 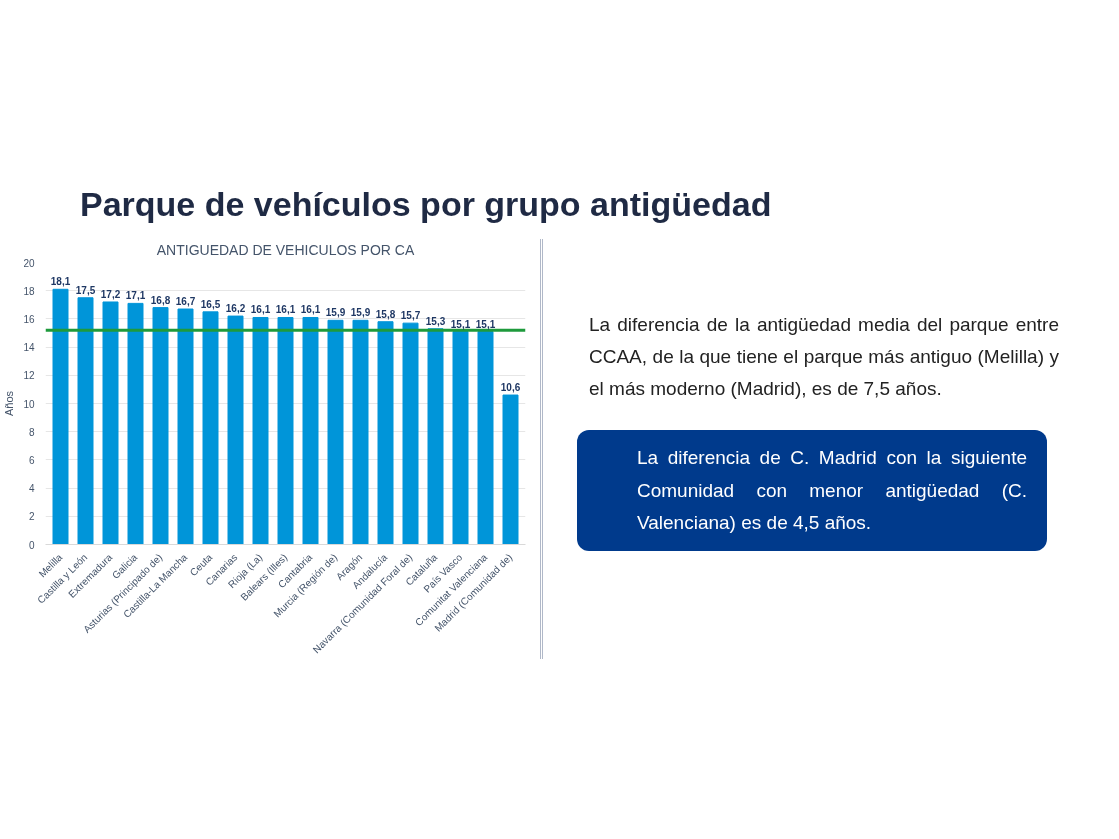 What do you see at coordinates (29, 319) in the screenshot?
I see `y-tick-label: 16` at bounding box center [29, 319].